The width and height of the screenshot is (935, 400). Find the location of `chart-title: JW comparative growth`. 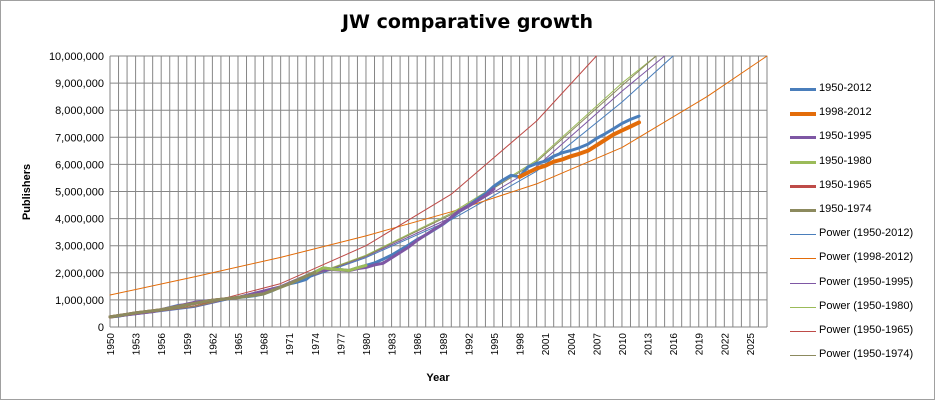

chart-title: JW comparative growth is located at coordinates (467, 22).